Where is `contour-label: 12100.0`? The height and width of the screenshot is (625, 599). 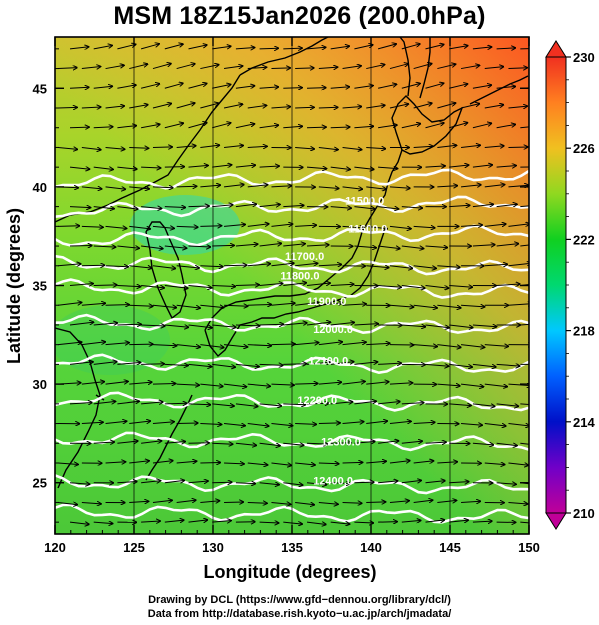
contour-label: 12100.0 is located at coordinates (328, 361).